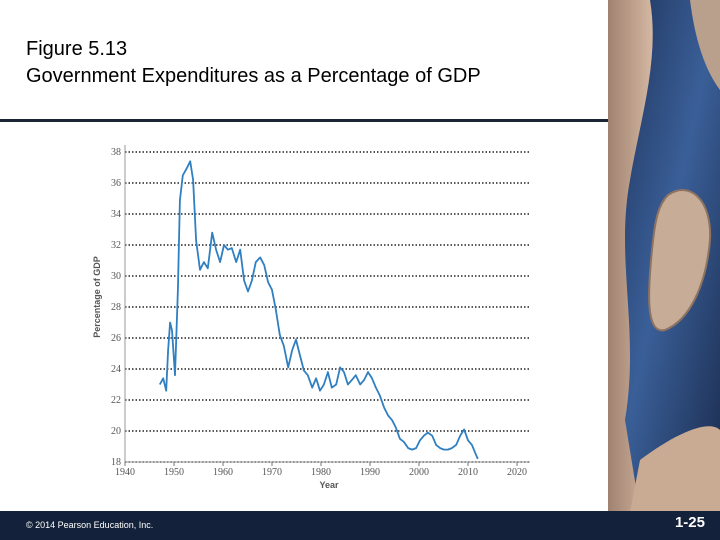 Image resolution: width=720 pixels, height=540 pixels. What do you see at coordinates (116, 462) in the screenshot?
I see `y-tick-label: 18` at bounding box center [116, 462].